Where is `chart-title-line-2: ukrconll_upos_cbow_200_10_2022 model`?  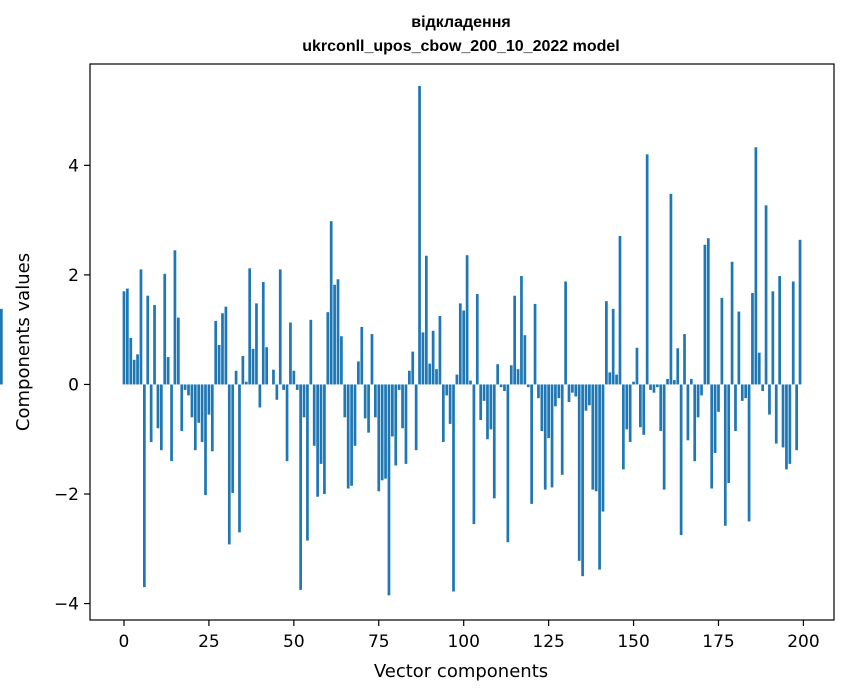 chart-title-line-2: ukrconll_upos_cbow_200_10_2022 model is located at coordinates (460, 46).